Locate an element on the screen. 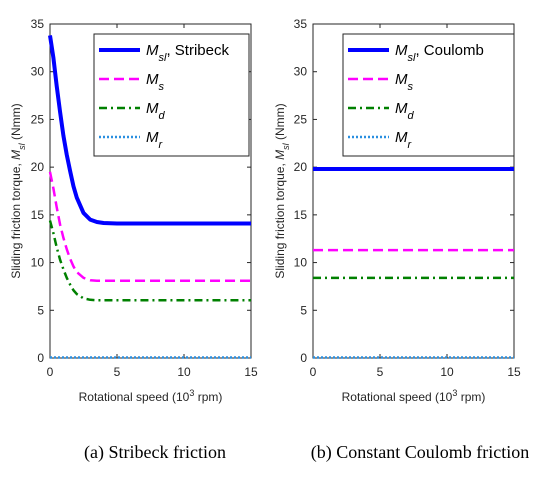  figure-caption: (b) Constant Coulomb friction is located at coordinates (420, 452).